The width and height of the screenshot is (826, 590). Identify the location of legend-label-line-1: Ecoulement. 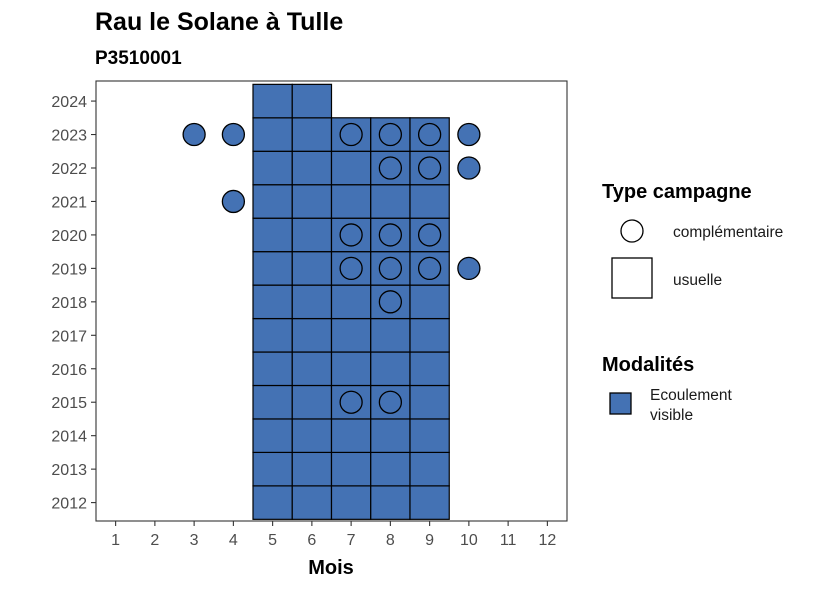
(691, 395).